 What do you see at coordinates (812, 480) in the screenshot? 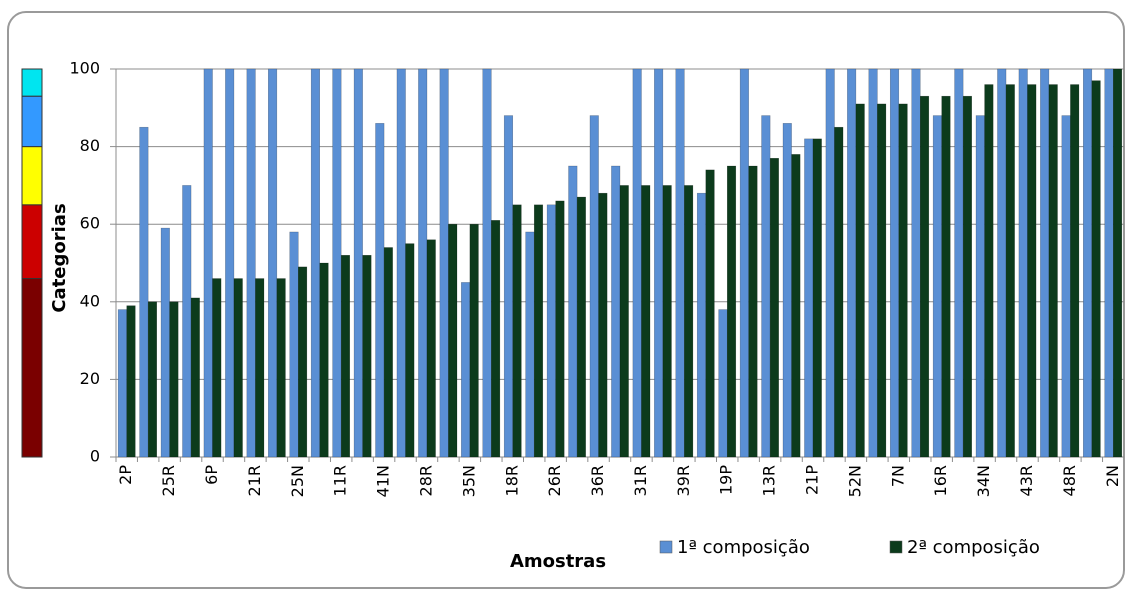
I see `x-tick-label: 21P` at bounding box center [812, 480].